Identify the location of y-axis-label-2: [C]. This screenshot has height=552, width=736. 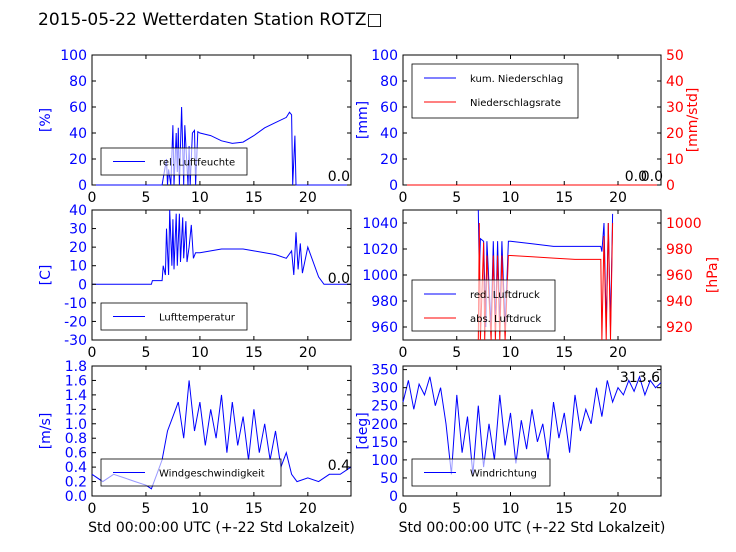
(46, 275).